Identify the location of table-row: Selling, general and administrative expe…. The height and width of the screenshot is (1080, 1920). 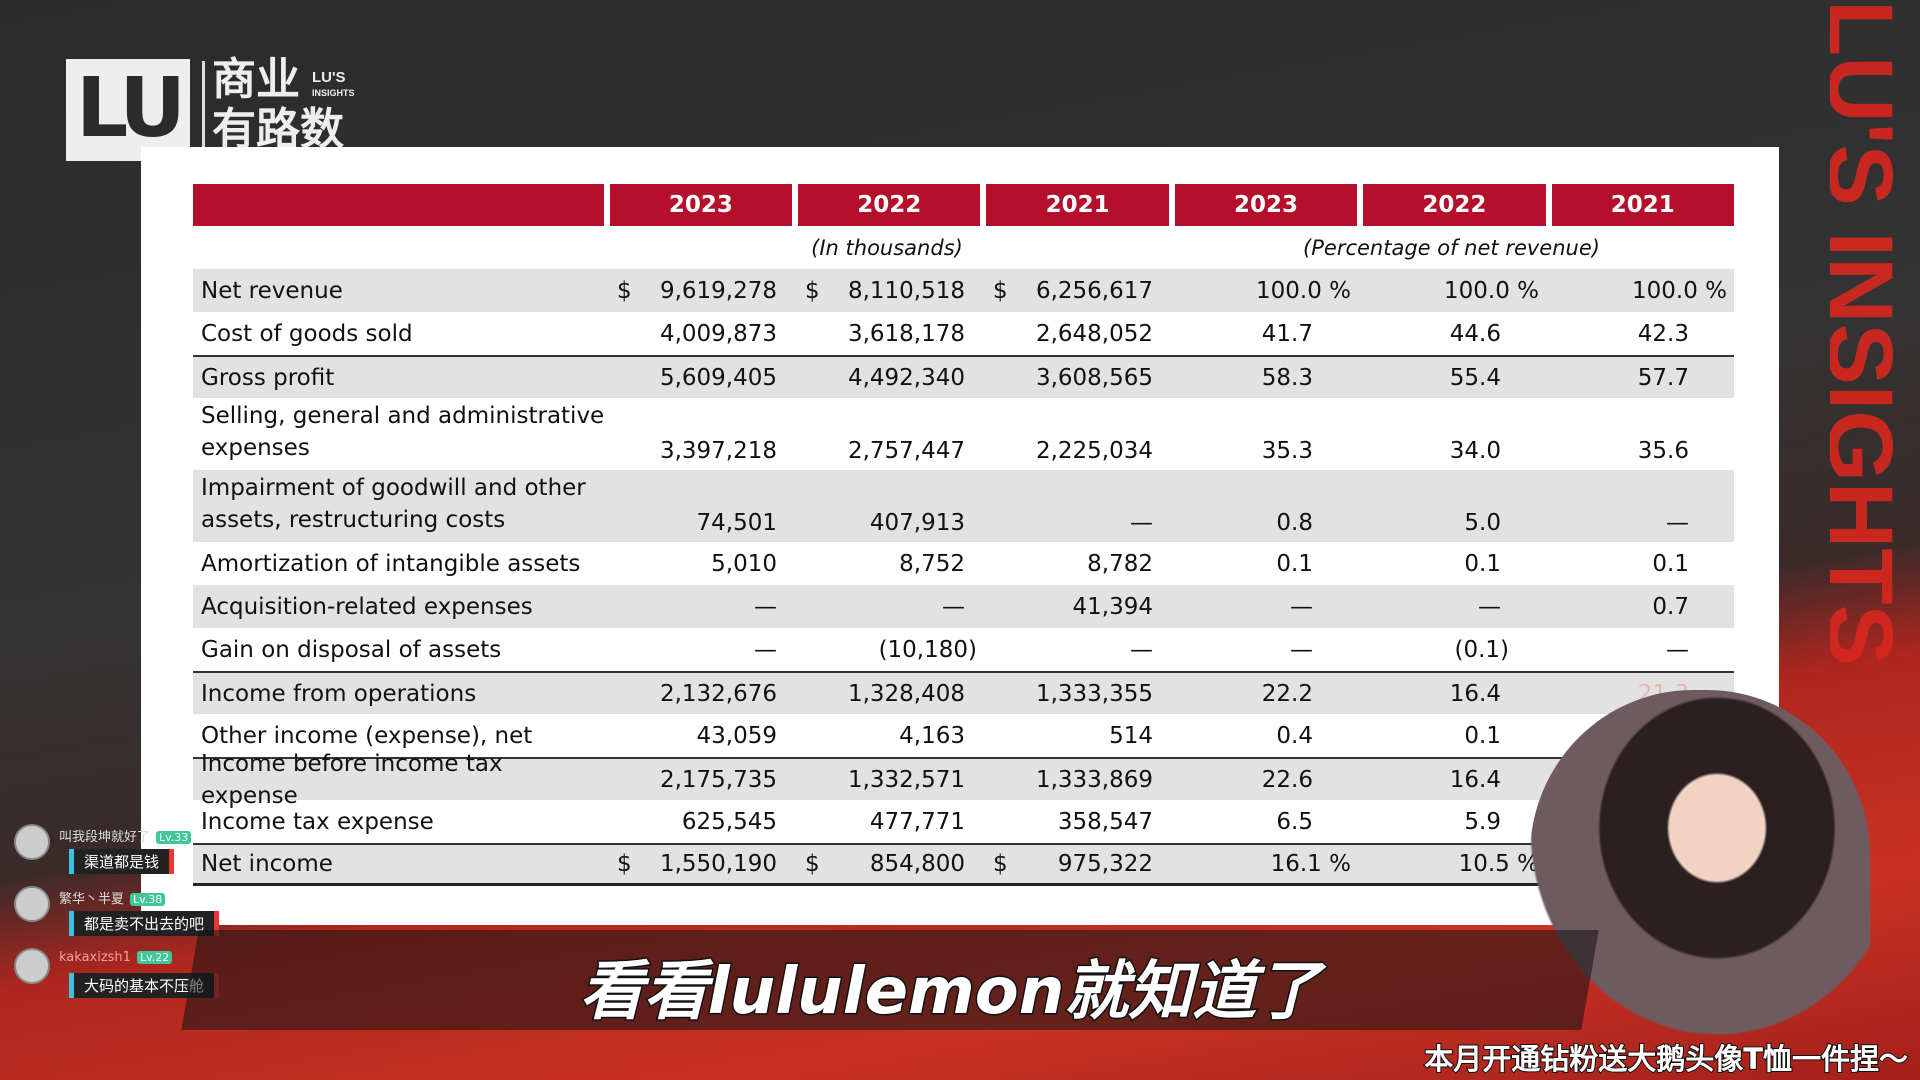
(963, 434).